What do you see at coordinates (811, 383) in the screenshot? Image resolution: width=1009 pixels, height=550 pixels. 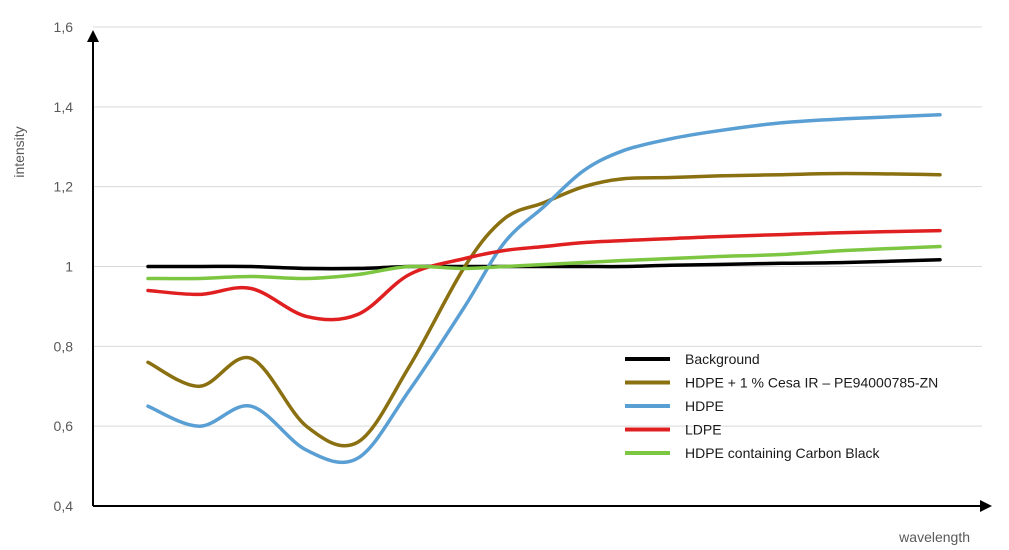 I see `legend-label: HDPE + 1 % Cesa IR – PE94000785-ZN` at bounding box center [811, 383].